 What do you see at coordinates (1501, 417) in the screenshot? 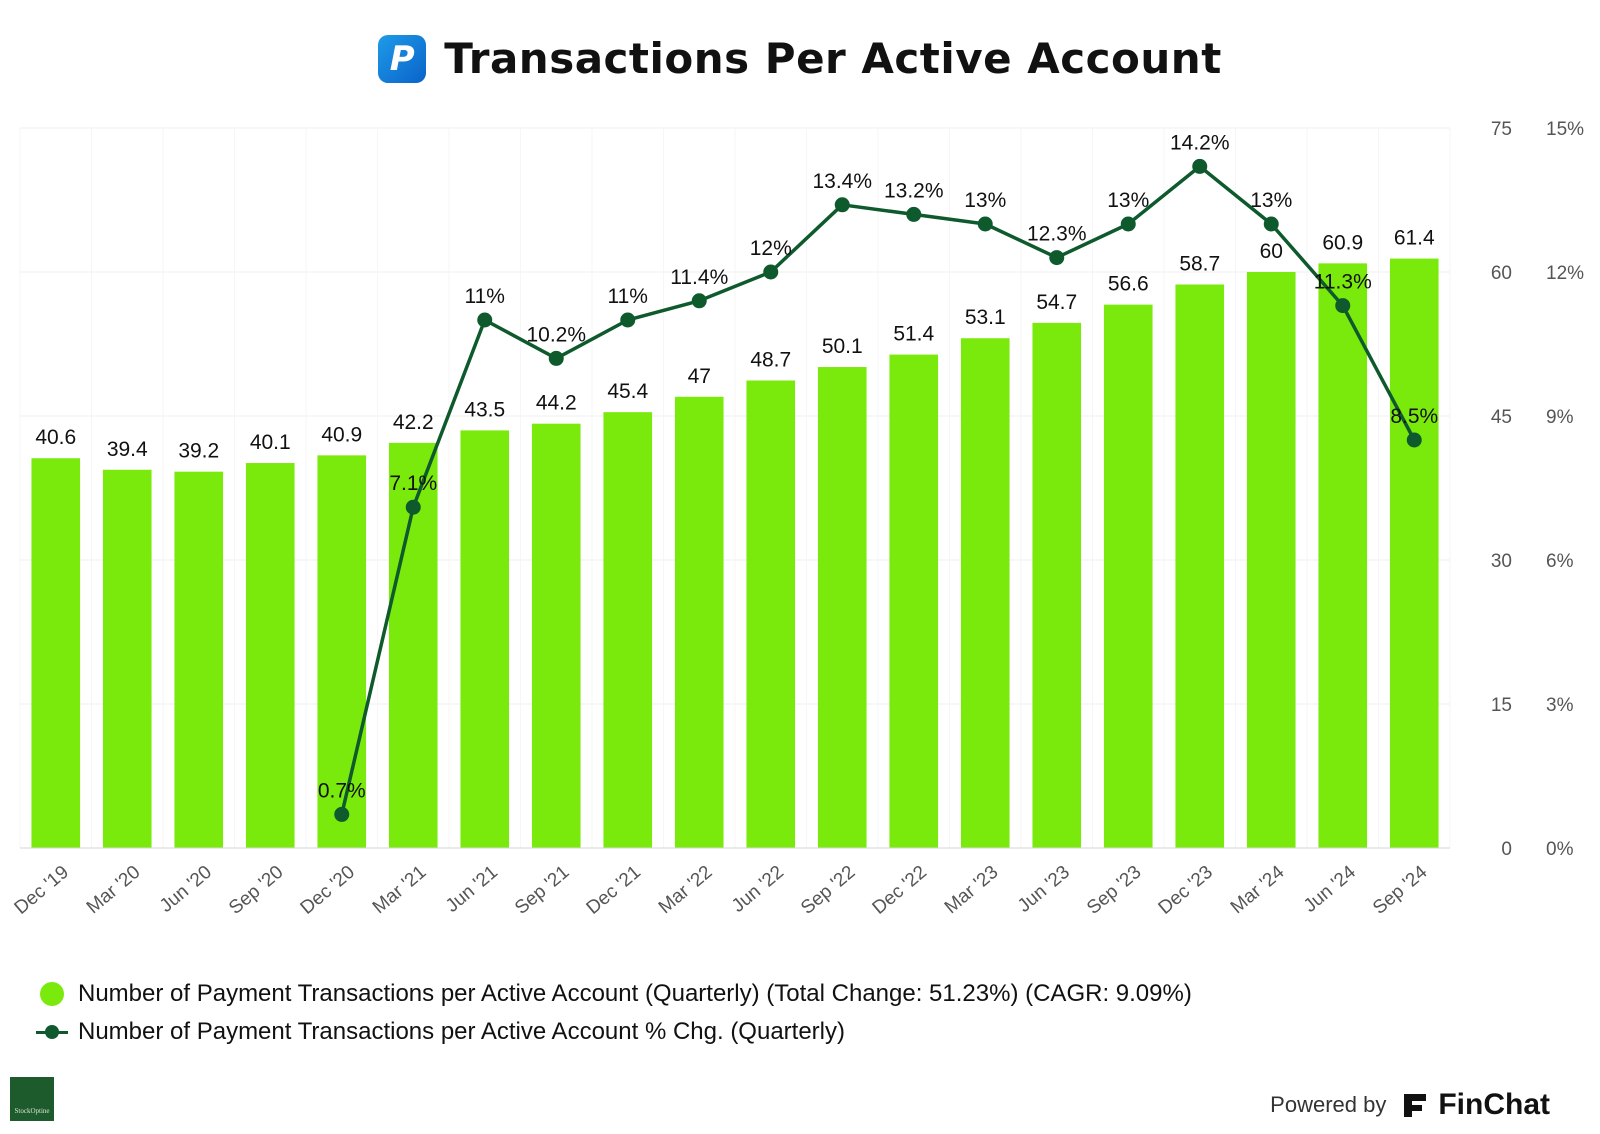
I see `y-primary-tick-label: 45` at bounding box center [1501, 417].